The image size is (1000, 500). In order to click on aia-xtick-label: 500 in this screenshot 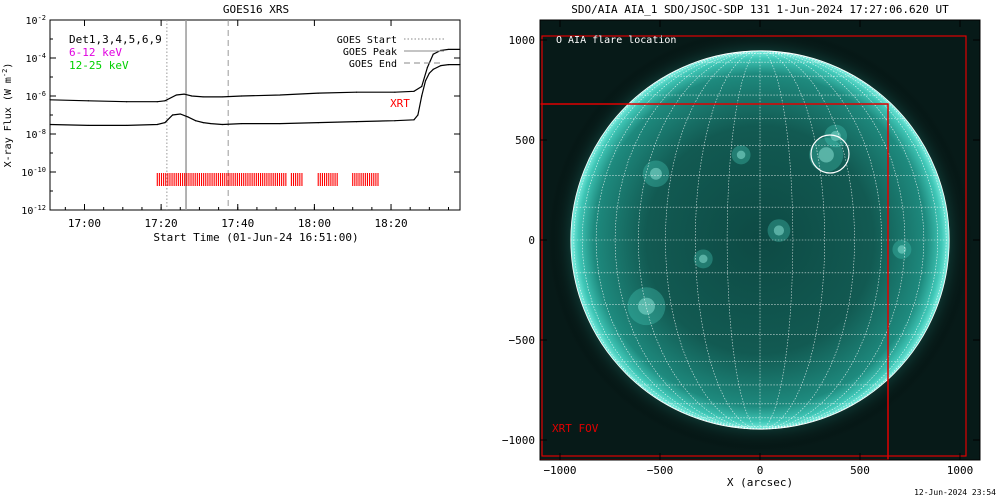, I will do `click(860, 470)`.